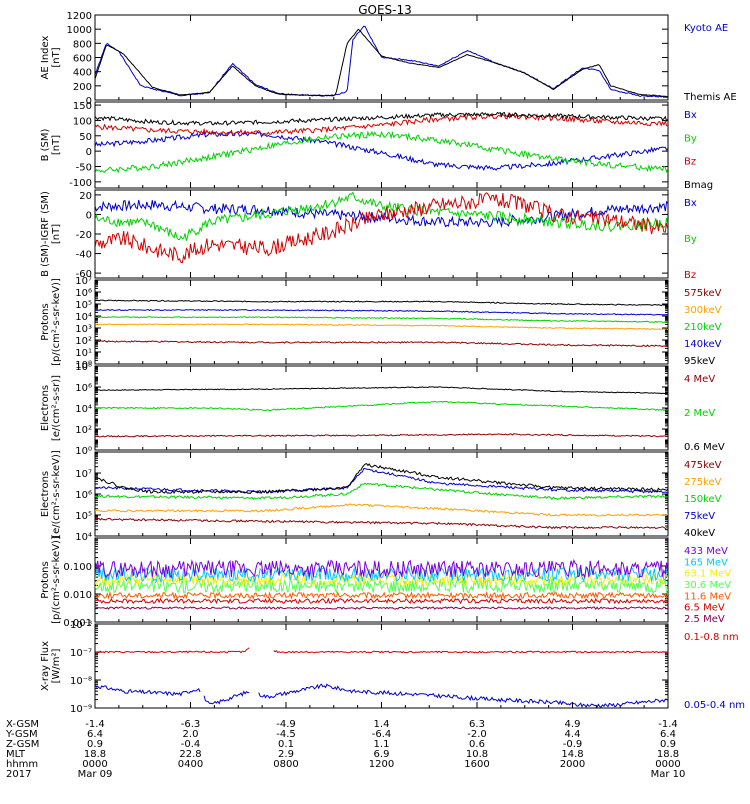 The width and height of the screenshot is (750, 804). Describe the element at coordinates (382, 754) in the screenshot. I see `x-axis-tick-value: 6.9` at that location.